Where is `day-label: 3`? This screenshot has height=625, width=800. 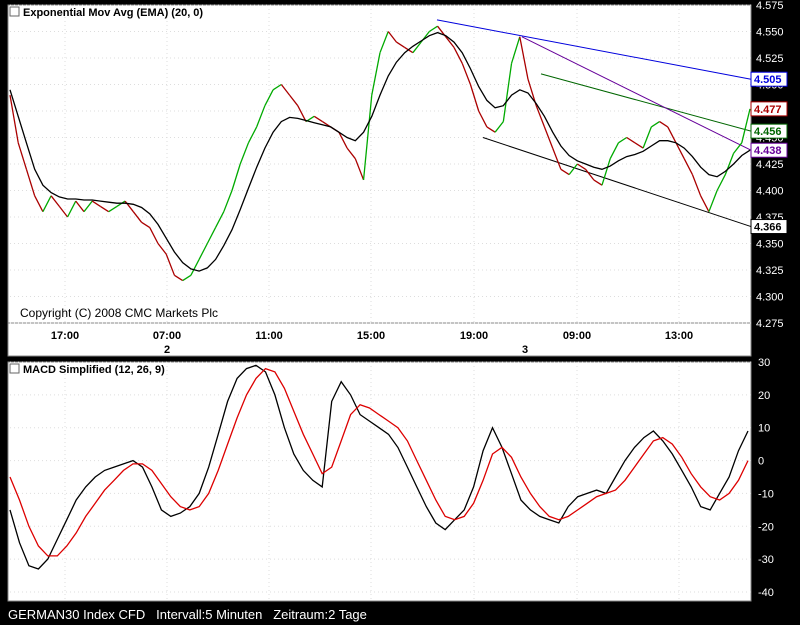 day-label: 3 is located at coordinates (525, 350).